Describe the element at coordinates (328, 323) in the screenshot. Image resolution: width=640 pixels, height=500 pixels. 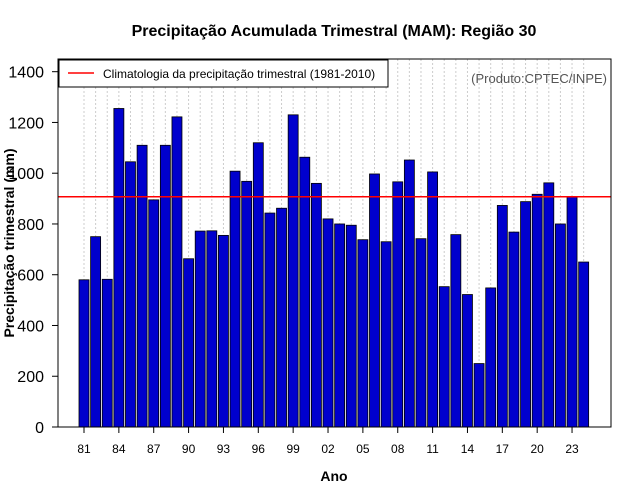
I see `bar-2002` at that location.